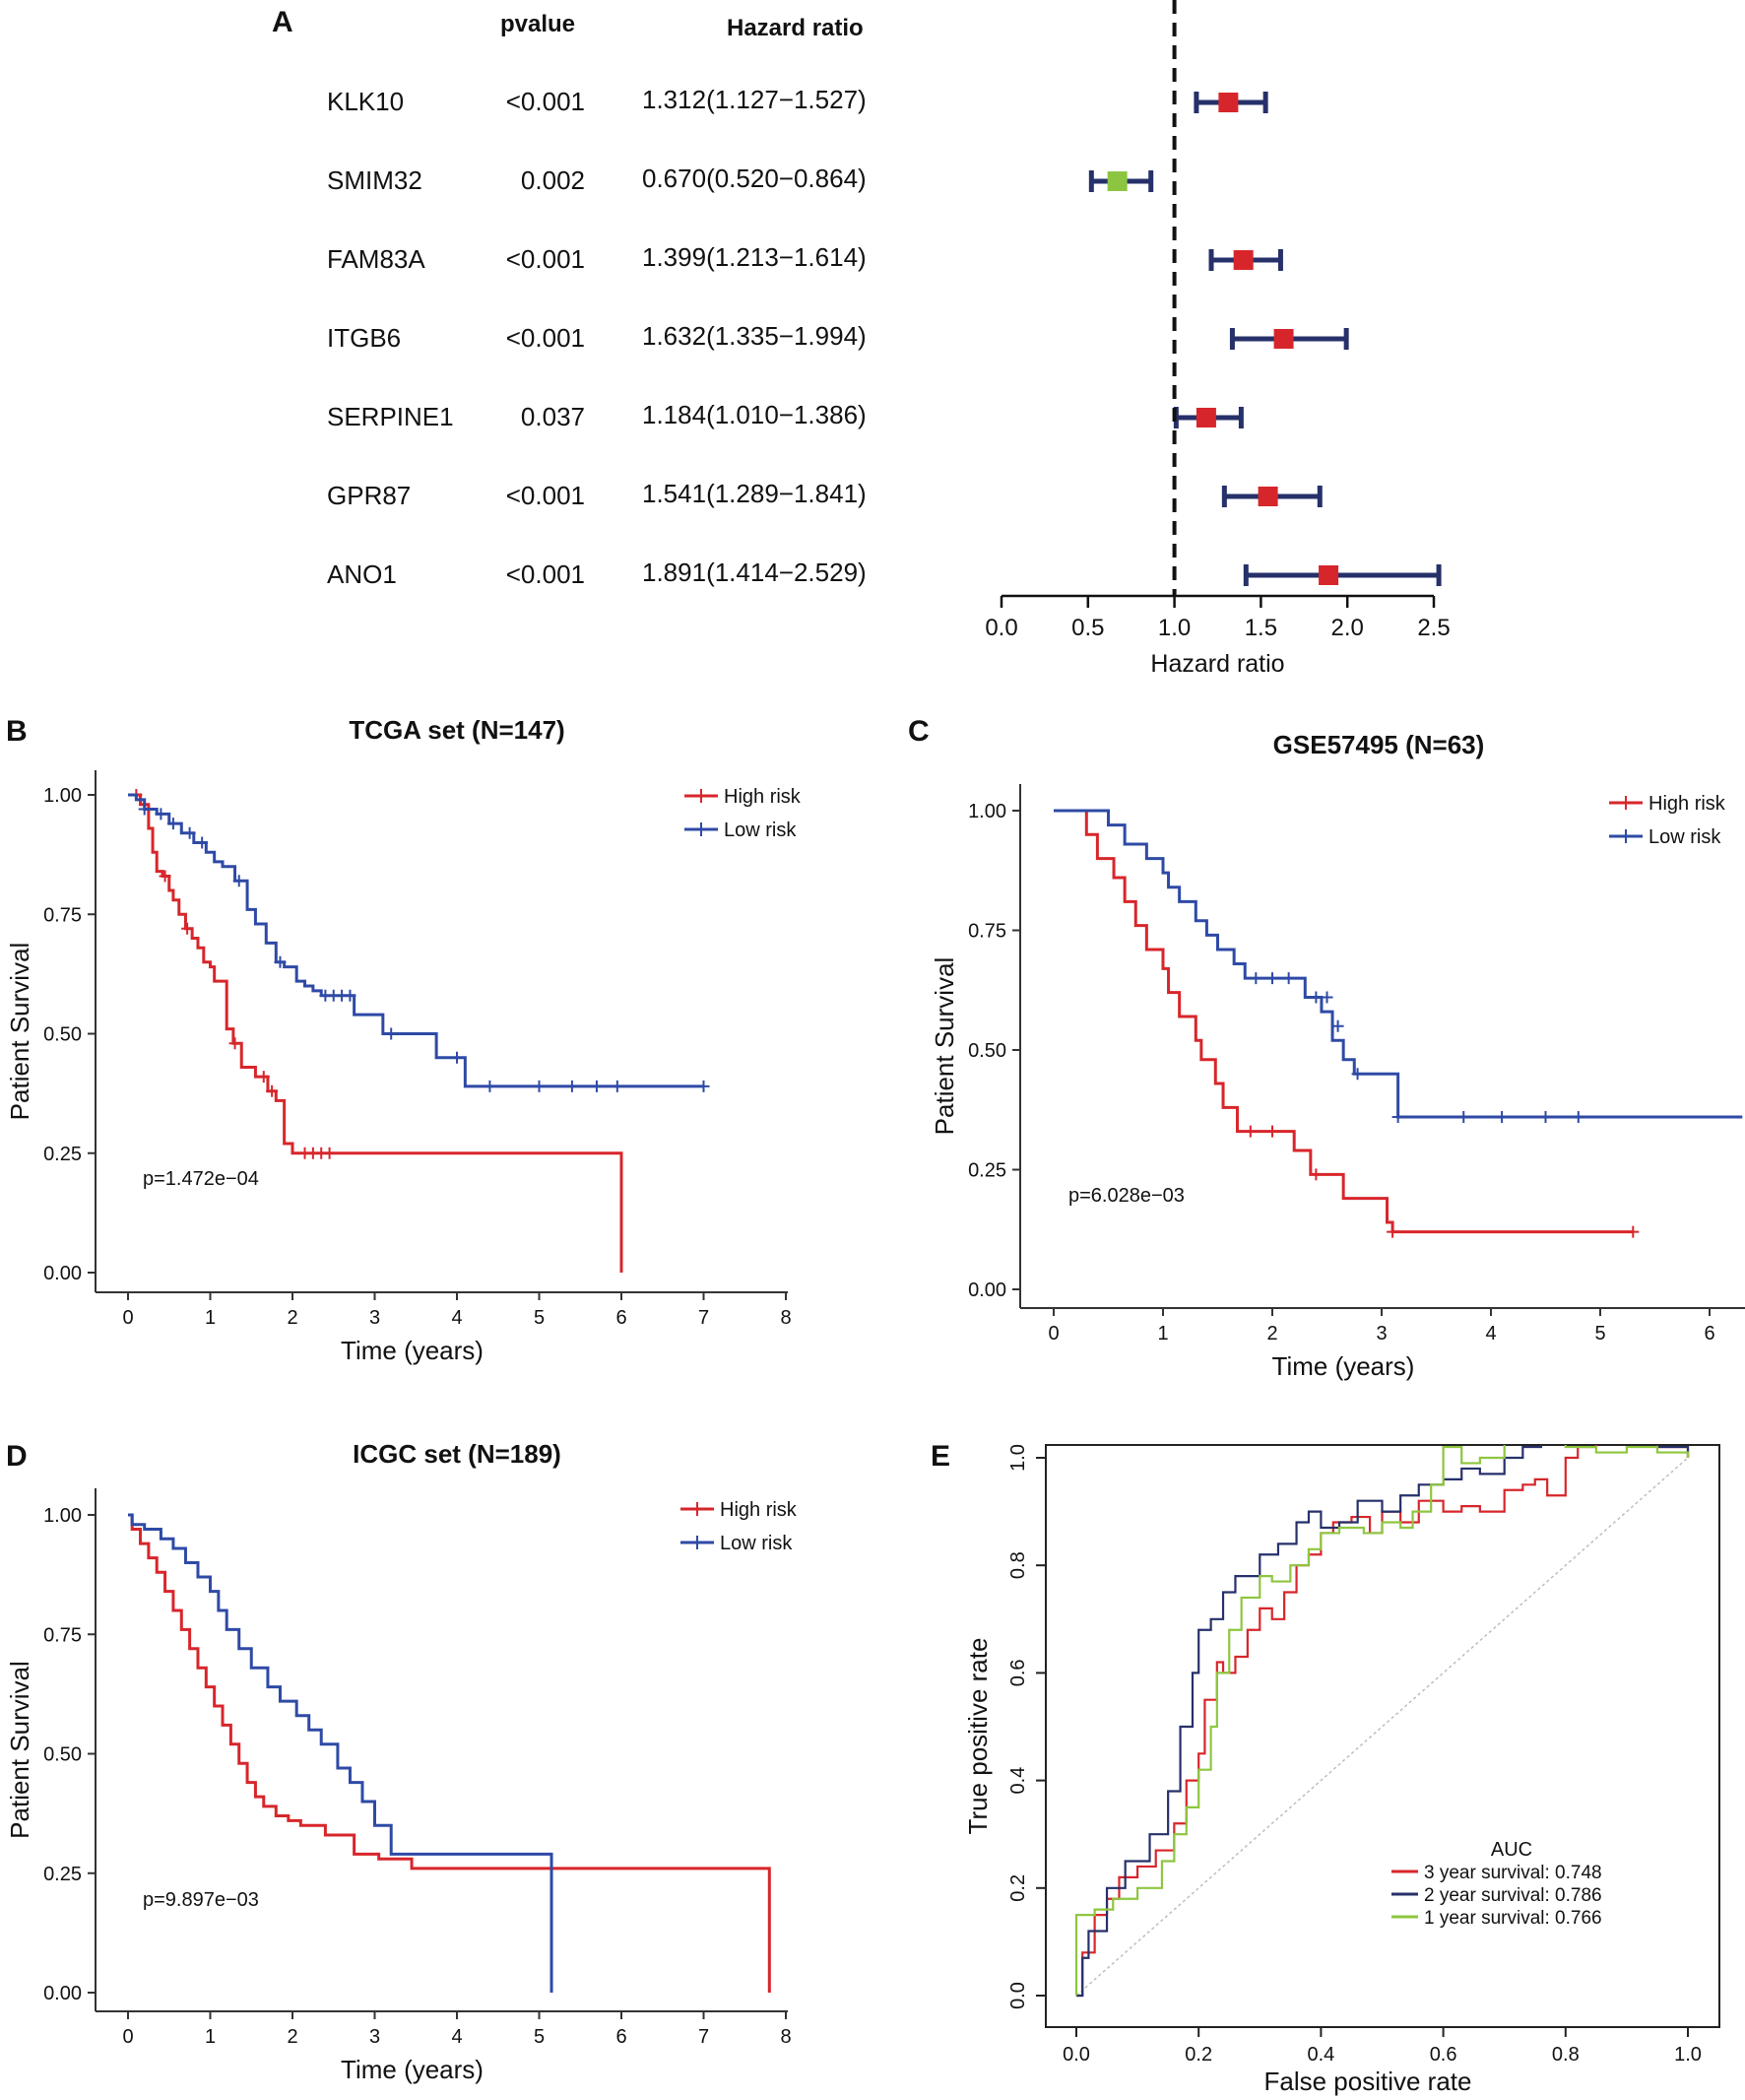 The height and width of the screenshot is (2100, 1745). What do you see at coordinates (754, 178) in the screenshot?
I see `hazard-ratio-text: 0.670(0.520−0.864)` at bounding box center [754, 178].